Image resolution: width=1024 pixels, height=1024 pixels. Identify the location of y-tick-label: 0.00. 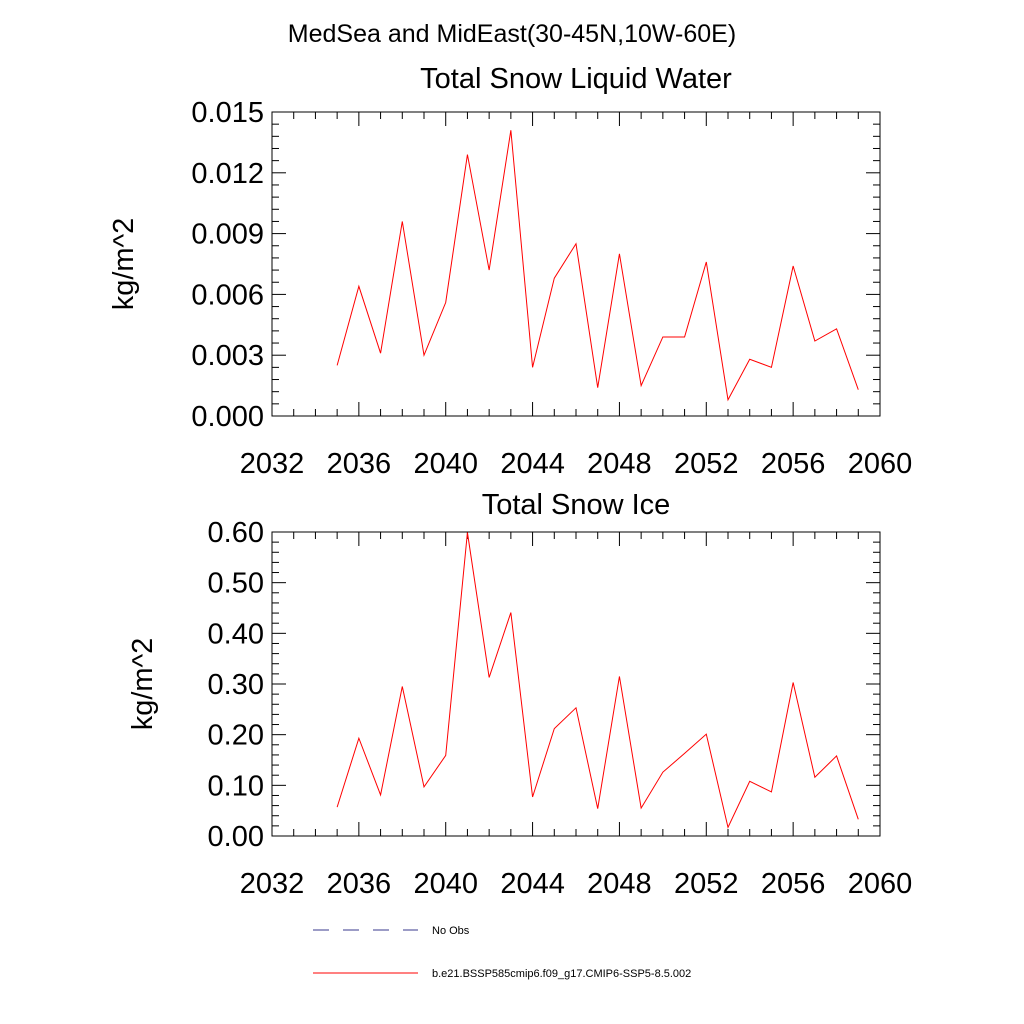
(236, 837).